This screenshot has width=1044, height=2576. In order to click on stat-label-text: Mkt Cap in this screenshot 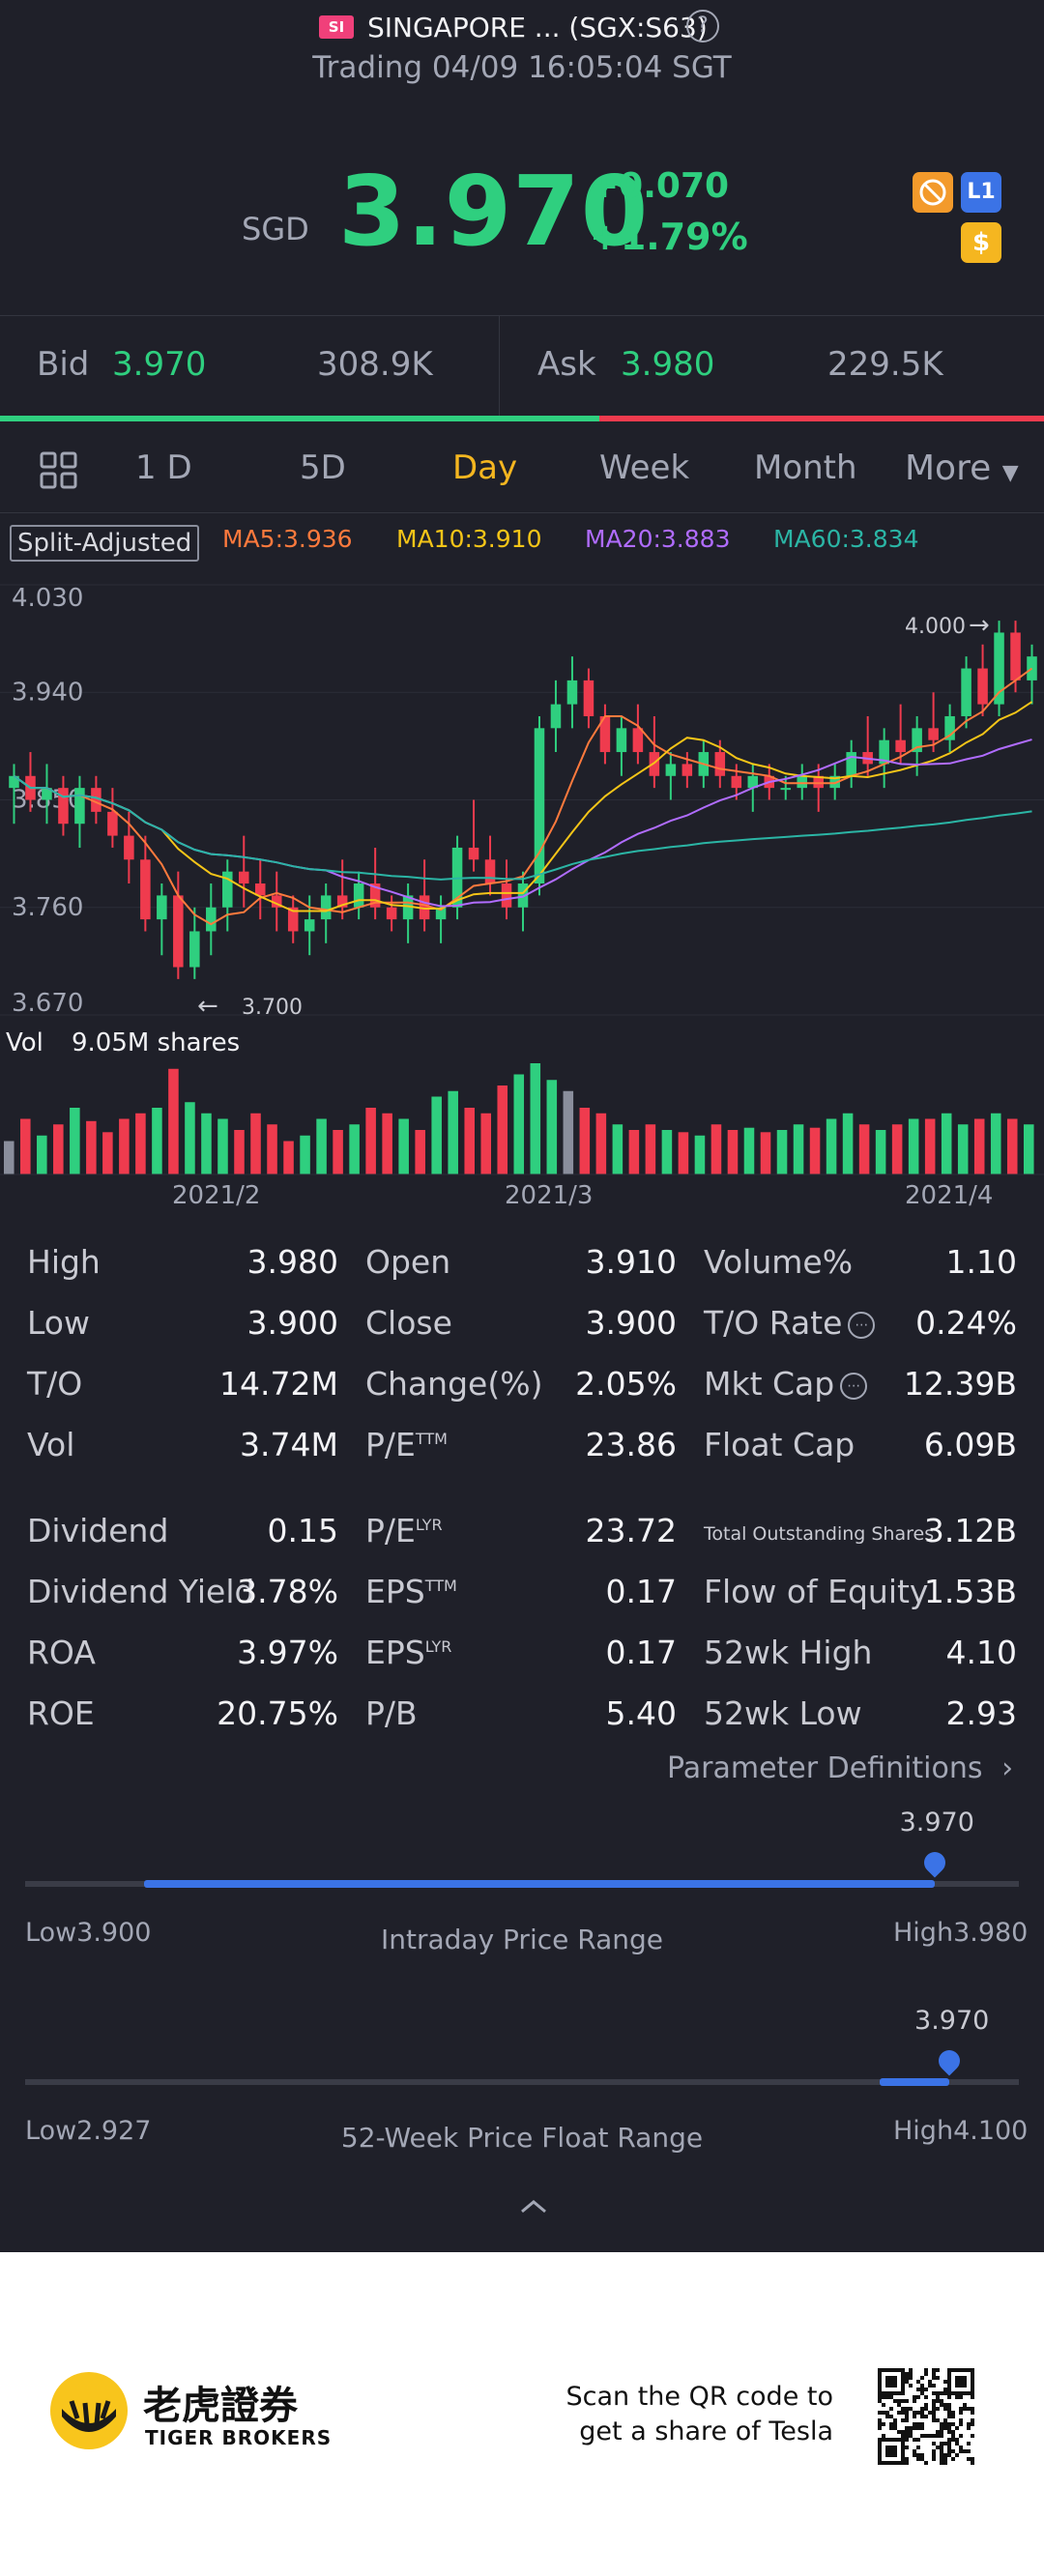, I will do `click(769, 1384)`.